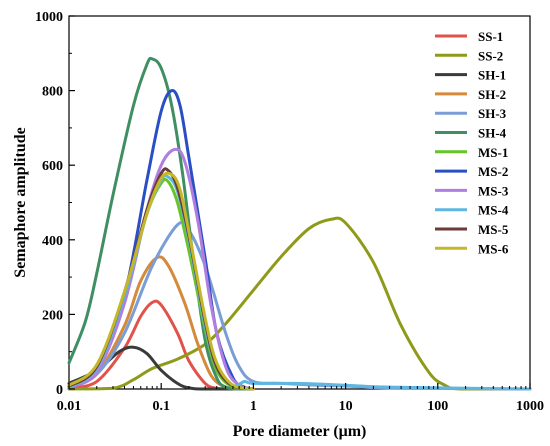 The height and width of the screenshot is (446, 550). Describe the element at coordinates (490, 55) in the screenshot. I see `legend-label-ss-2: SS-2` at that location.